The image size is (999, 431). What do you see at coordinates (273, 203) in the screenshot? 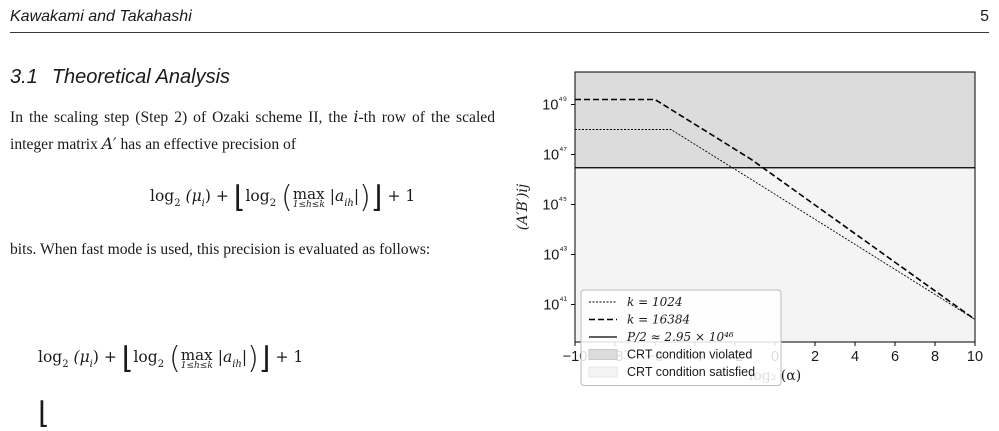
I see `eq-log-base-2: 2` at bounding box center [273, 203].